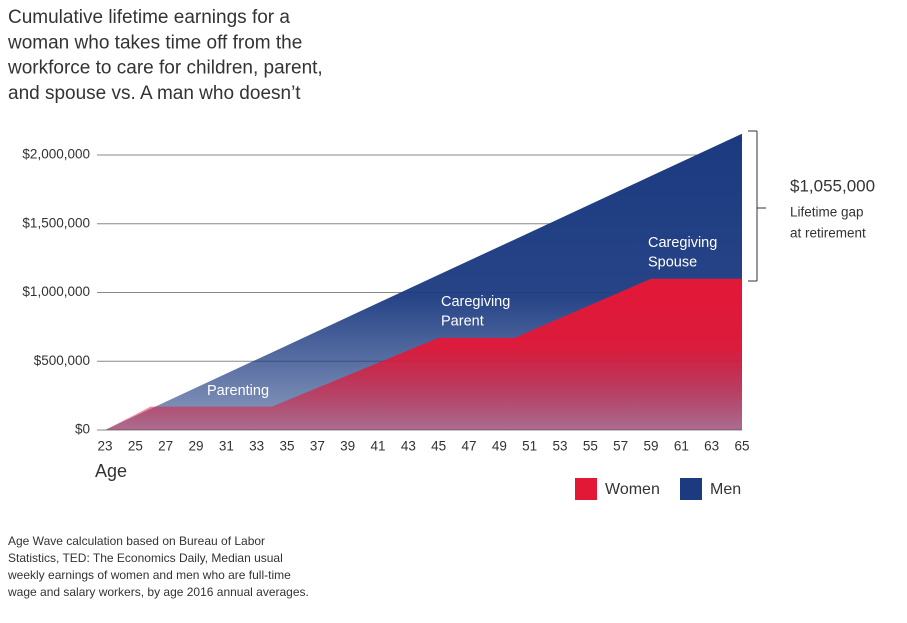 This screenshot has height=623, width=907. I want to click on x-tick-label: 61, so click(681, 446).